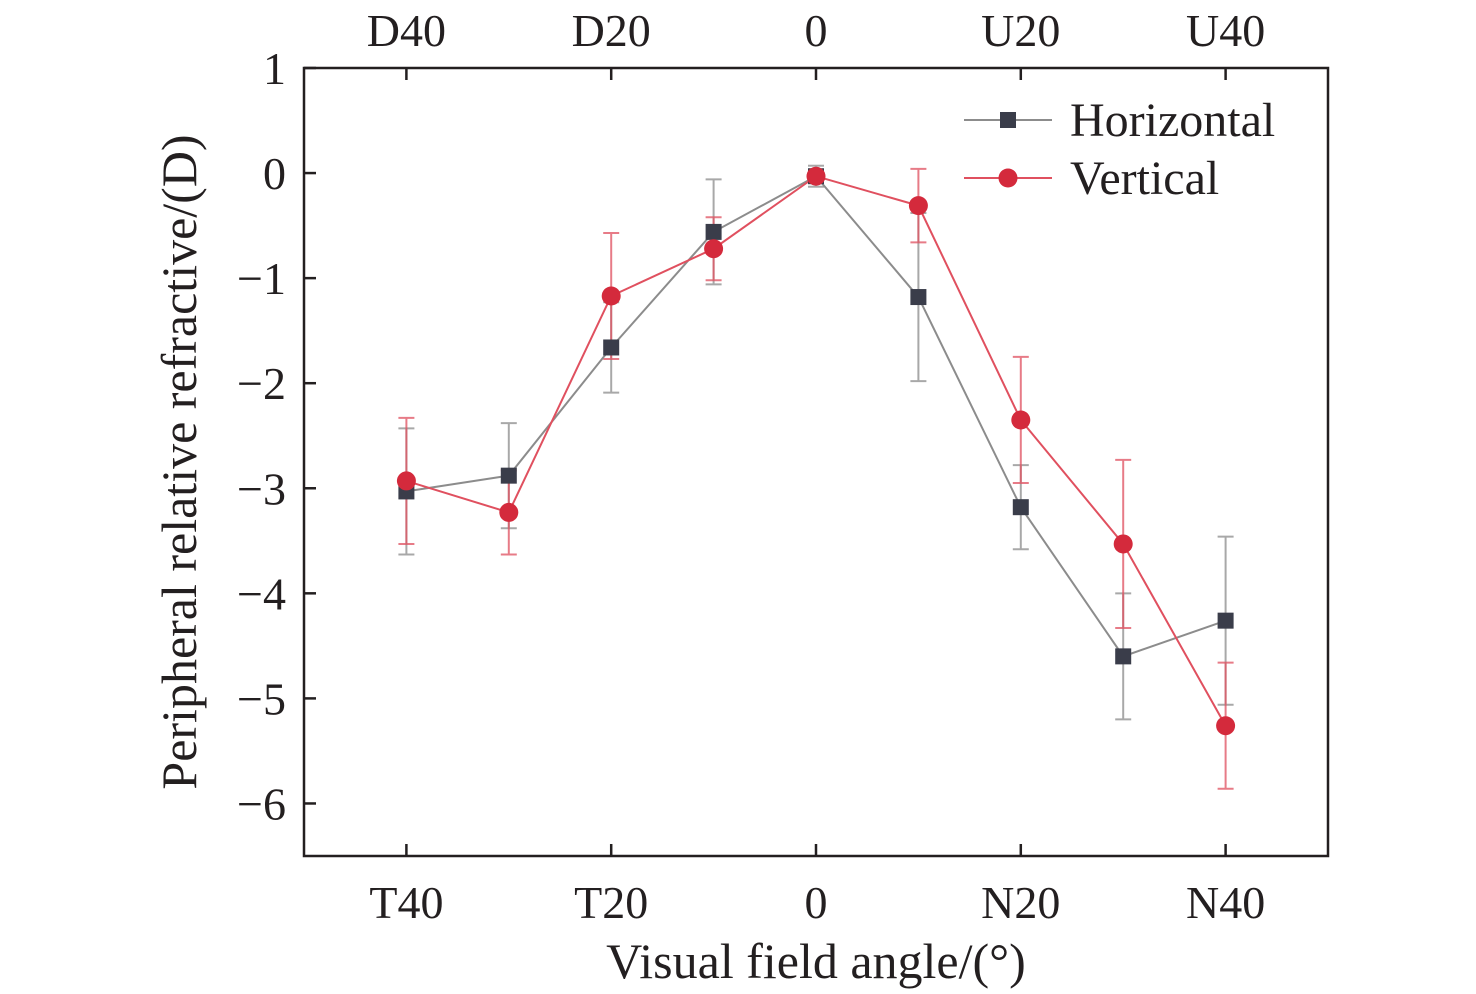 The width and height of the screenshot is (1476, 994). Describe the element at coordinates (261, 803) in the screenshot. I see `y-tick-label: −6` at that location.